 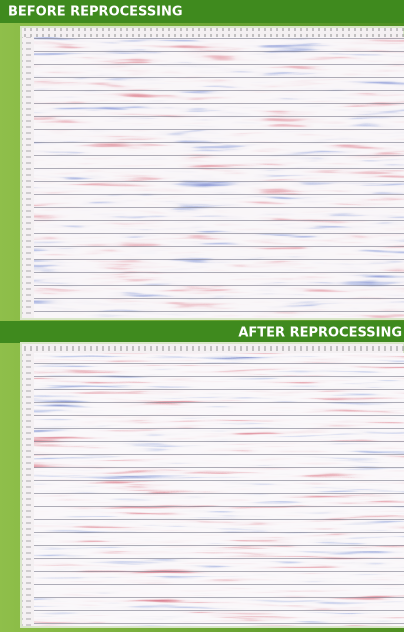 What do you see at coordinates (95, 12) in the screenshot?
I see `panel-title: BEFORE REPROCESSING` at bounding box center [95, 12].